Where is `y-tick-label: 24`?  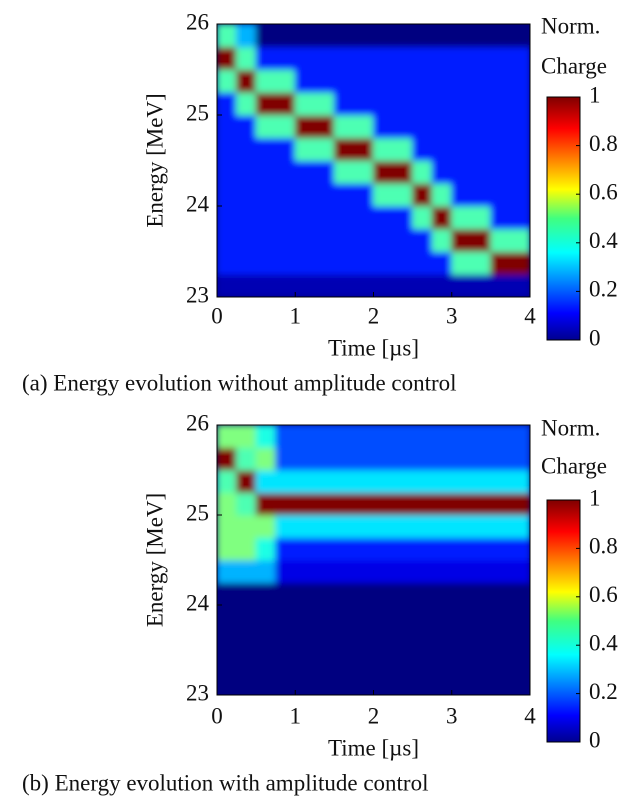
y-tick-label: 24 is located at coordinates (198, 203).